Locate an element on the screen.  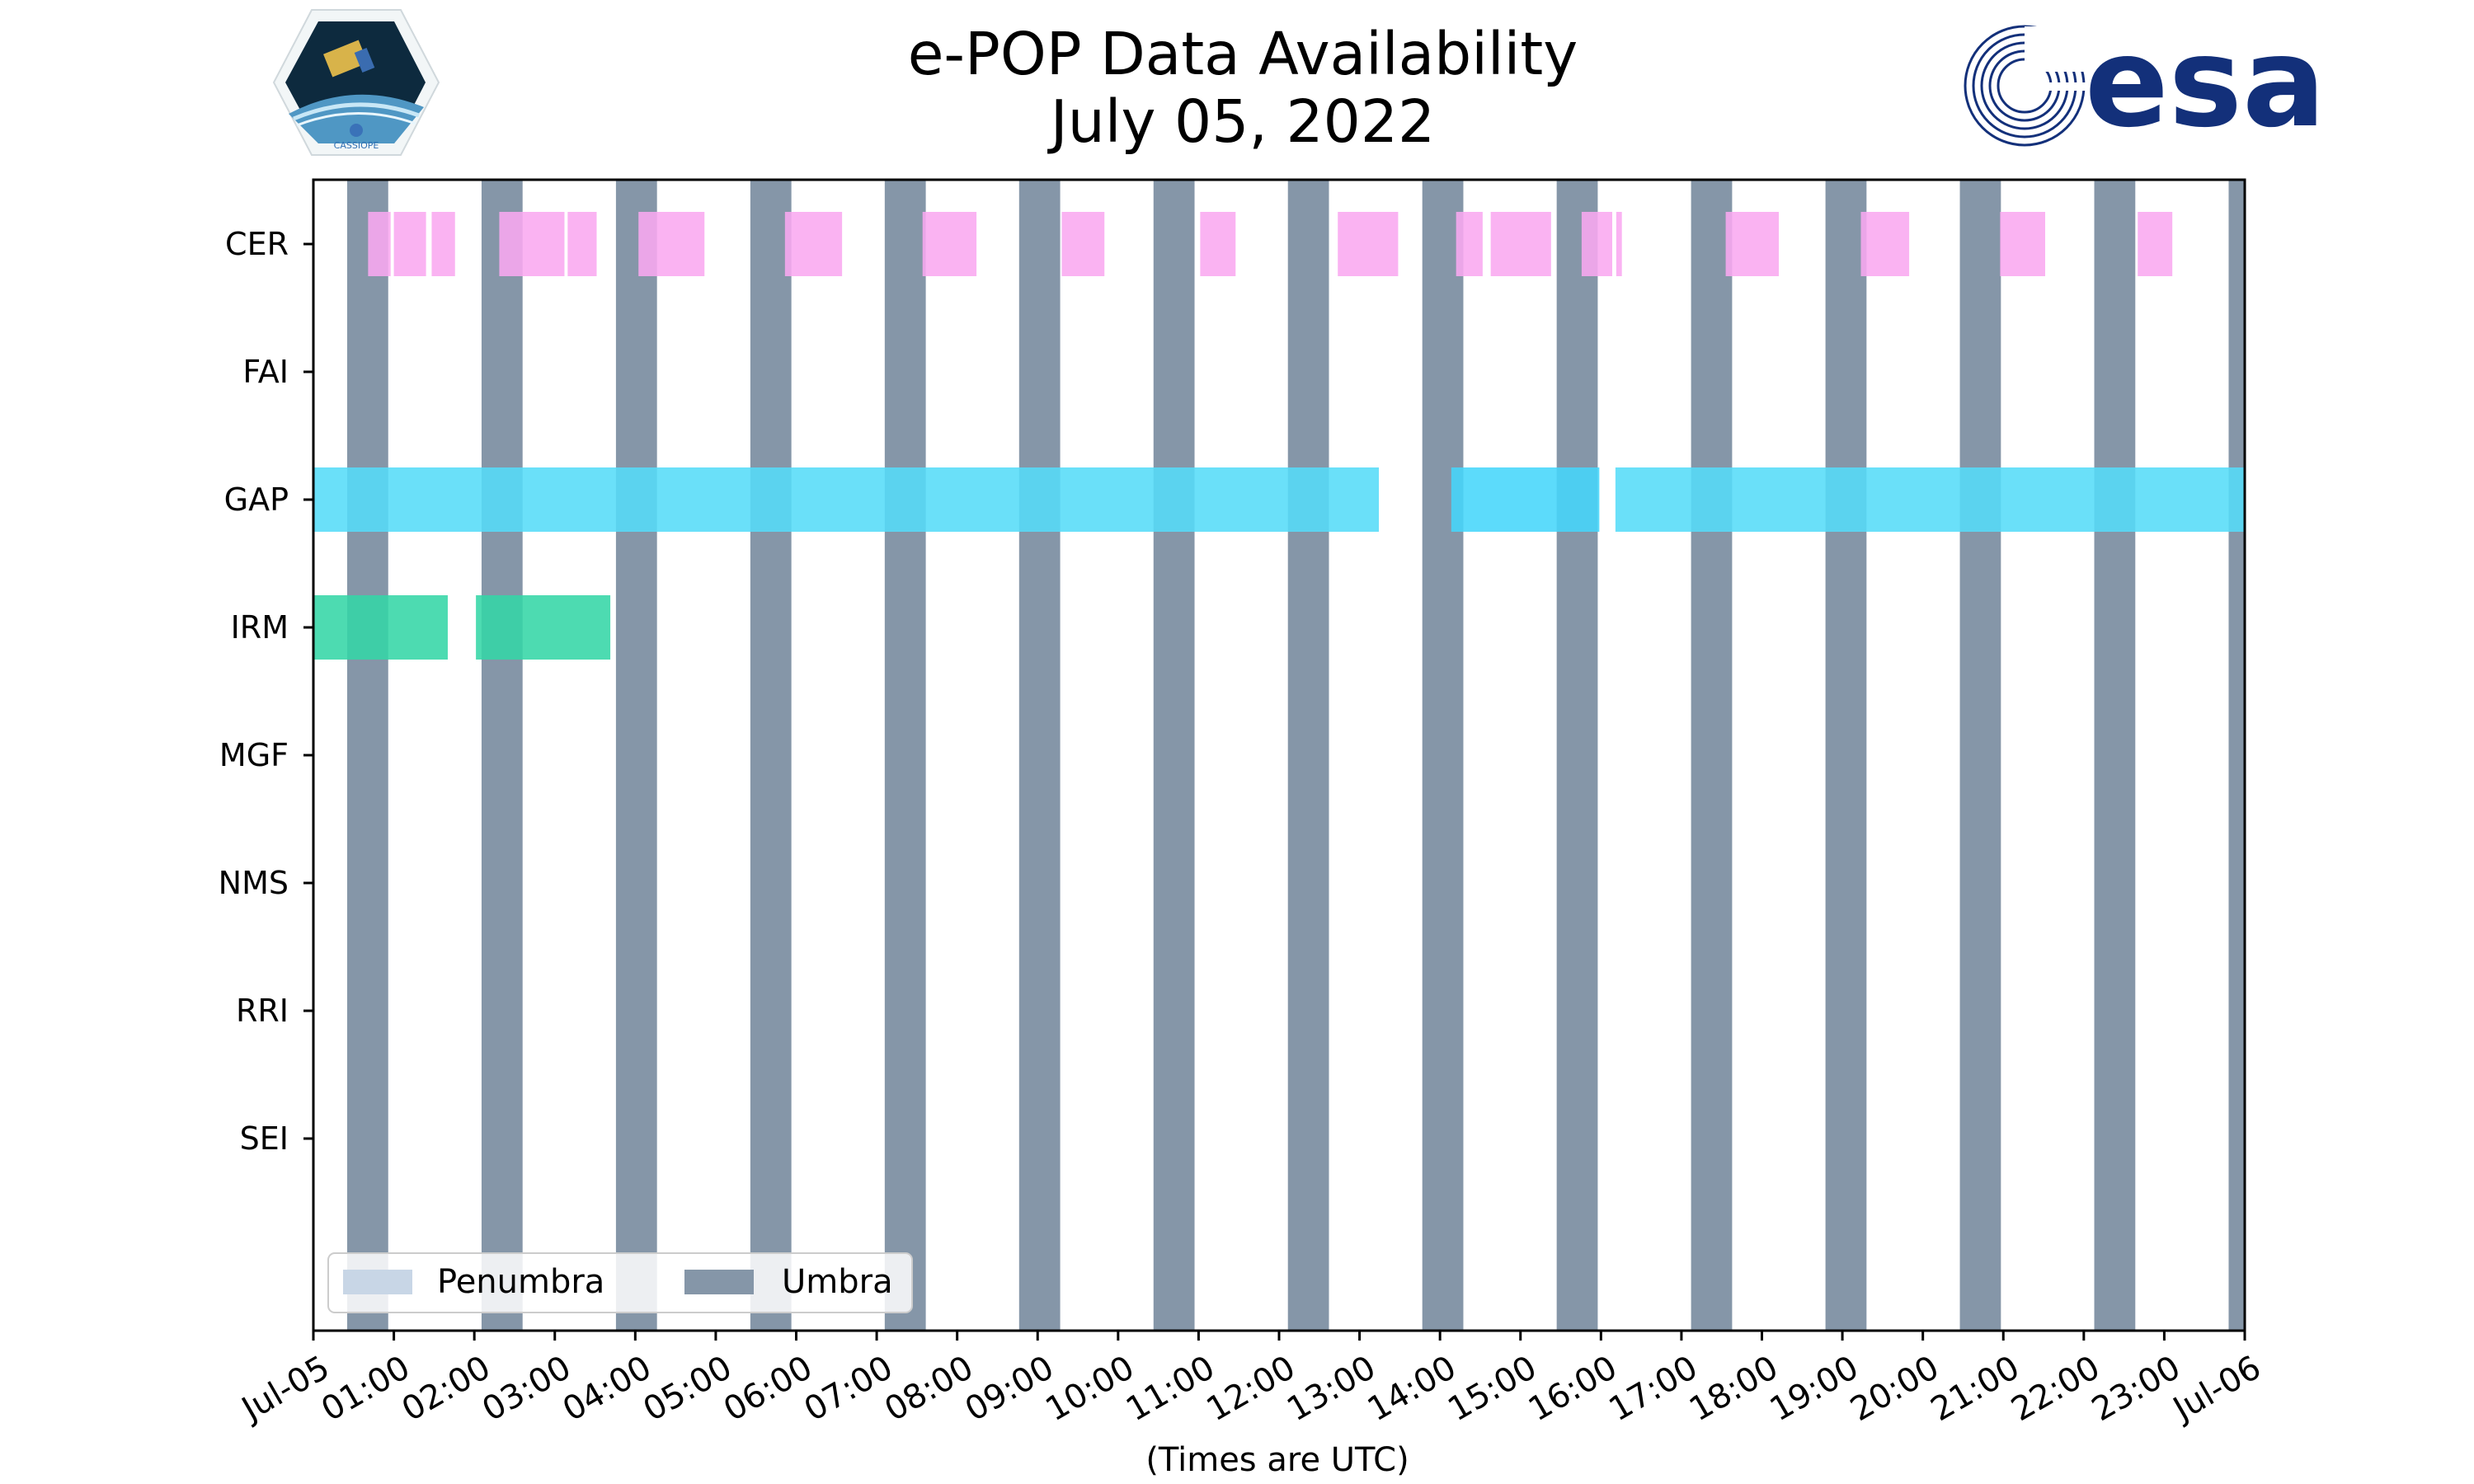
y-tick-label-irm: IRM is located at coordinates (260, 627).